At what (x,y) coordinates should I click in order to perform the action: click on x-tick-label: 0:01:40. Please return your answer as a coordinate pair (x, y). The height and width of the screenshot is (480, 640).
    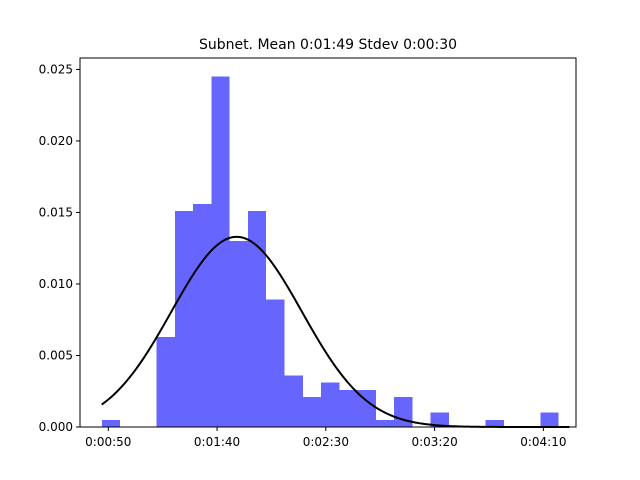
    Looking at the image, I should click on (217, 442).